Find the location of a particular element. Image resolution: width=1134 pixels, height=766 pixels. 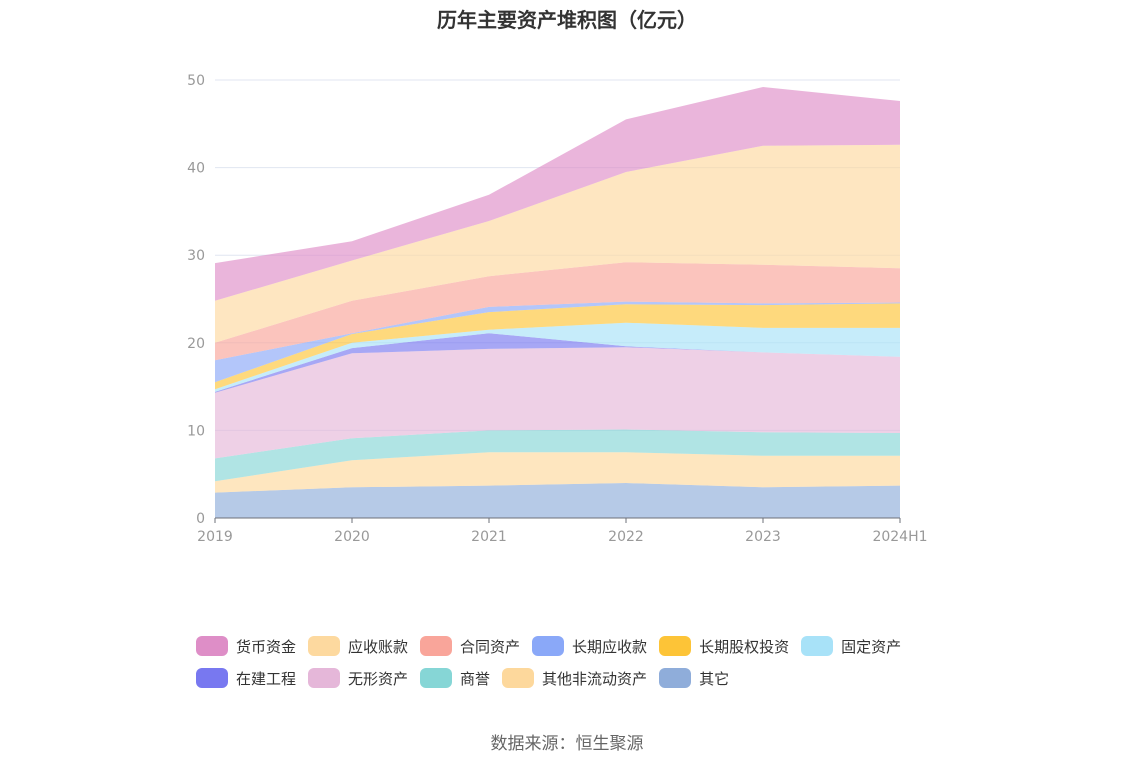

legend-item: 长期股权投资 is located at coordinates (724, 646).